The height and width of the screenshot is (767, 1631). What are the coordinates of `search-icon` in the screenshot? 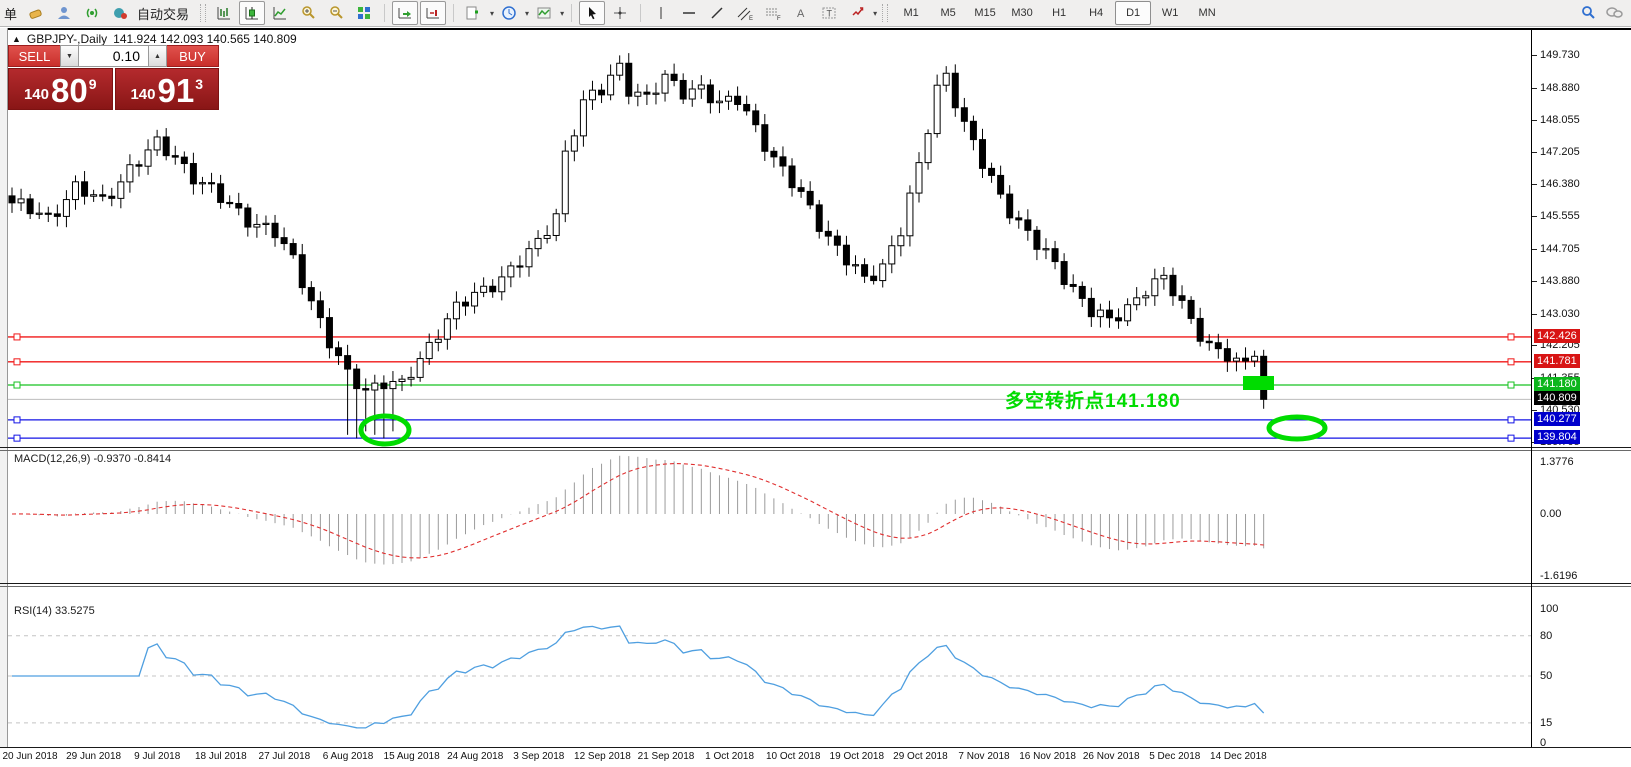 It's located at (1588, 13).